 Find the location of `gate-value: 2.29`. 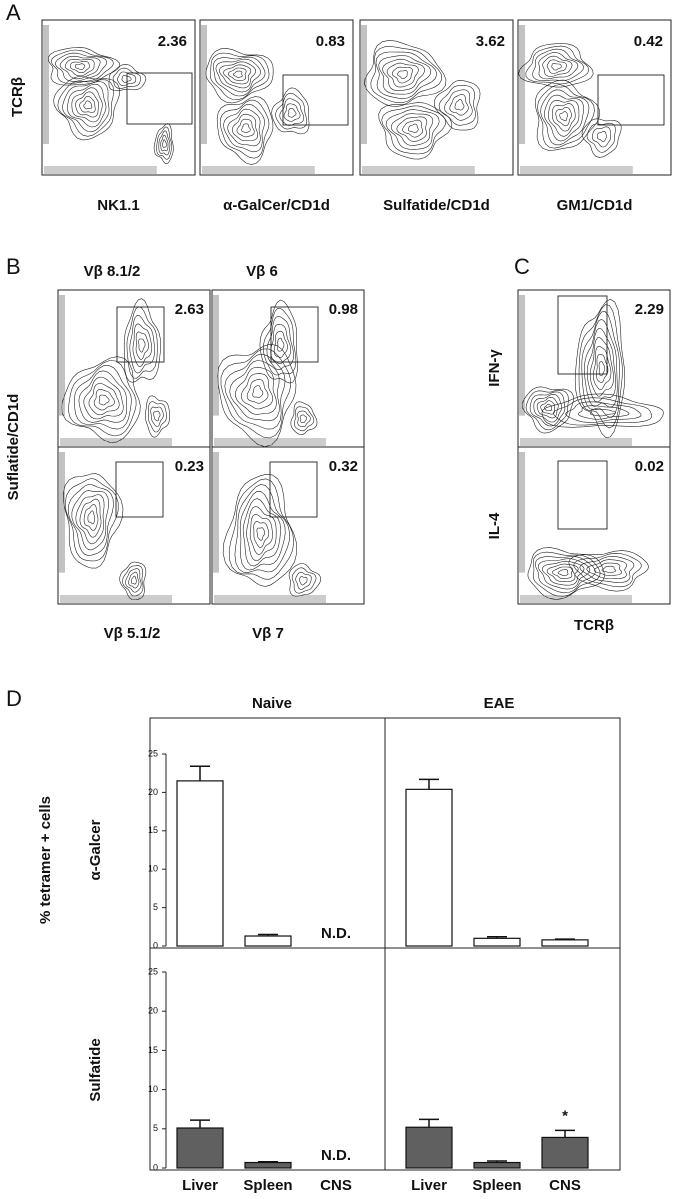

gate-value: 2.29 is located at coordinates (649, 309).